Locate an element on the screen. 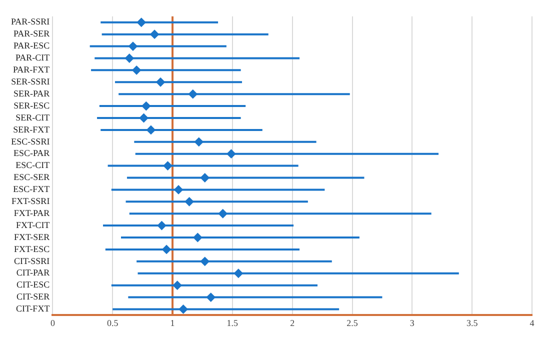 This screenshot has height=340, width=550. y-tick-label: CIT-SSRI is located at coordinates (32, 261).